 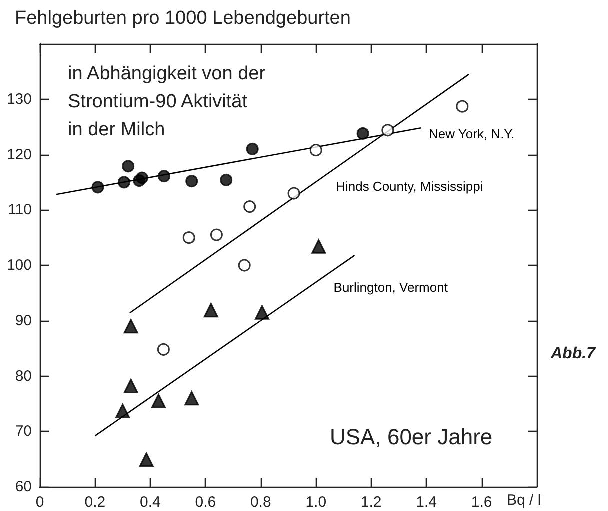 I want to click on x-tick-label: 0.6, so click(x=205, y=502).